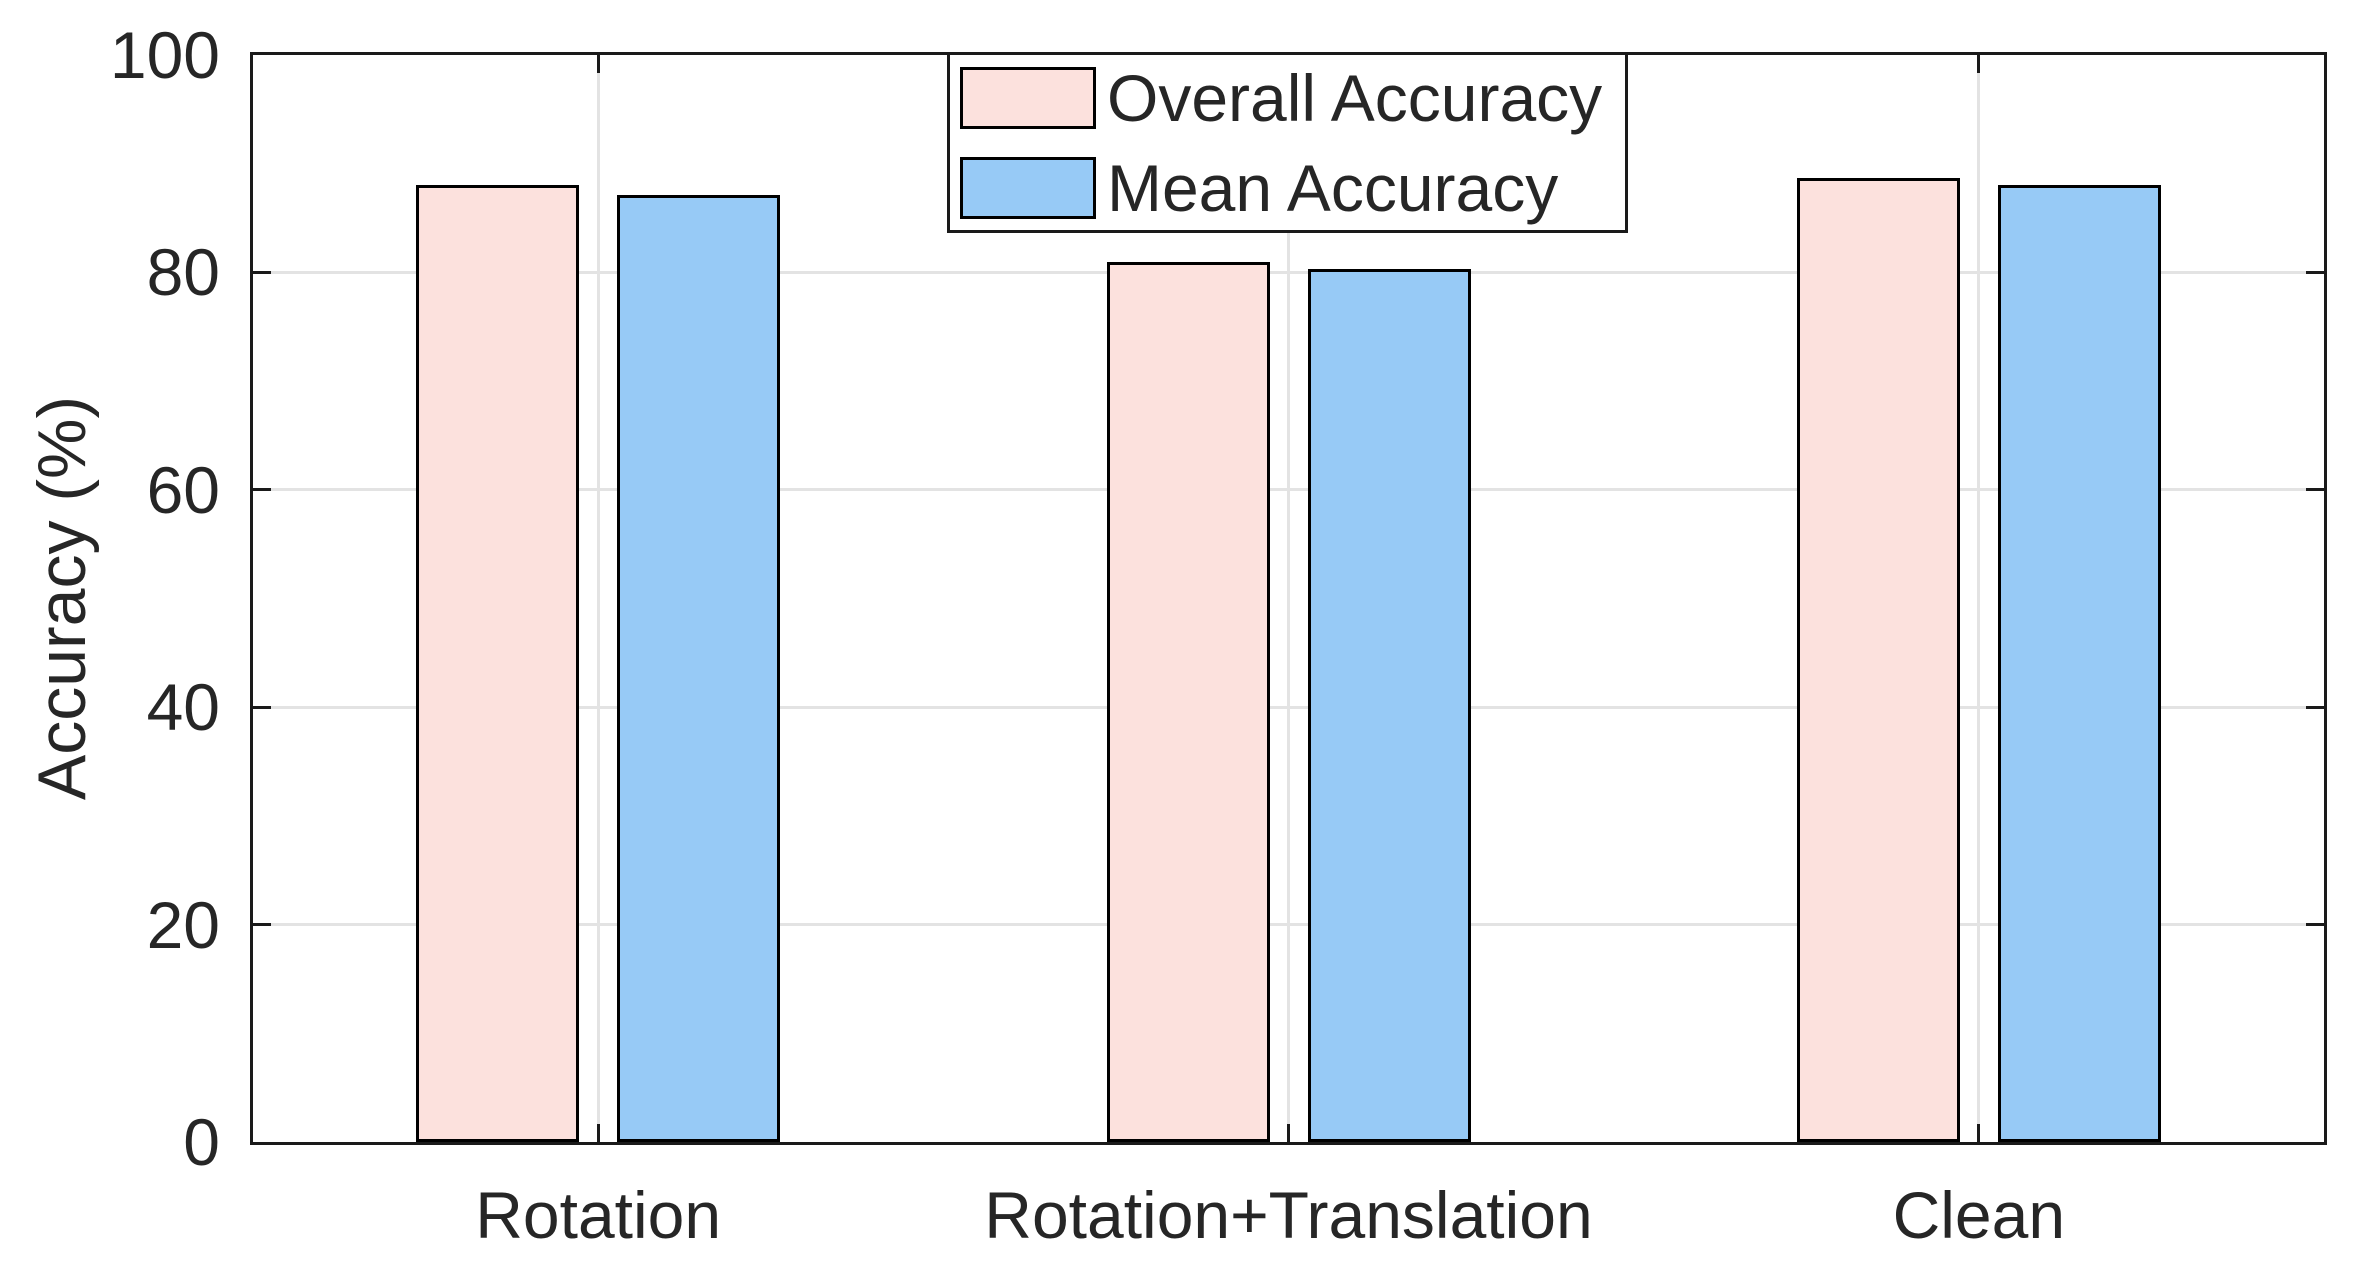  What do you see at coordinates (183, 707) in the screenshot?
I see `y-tick-label-40: 40` at bounding box center [183, 707].